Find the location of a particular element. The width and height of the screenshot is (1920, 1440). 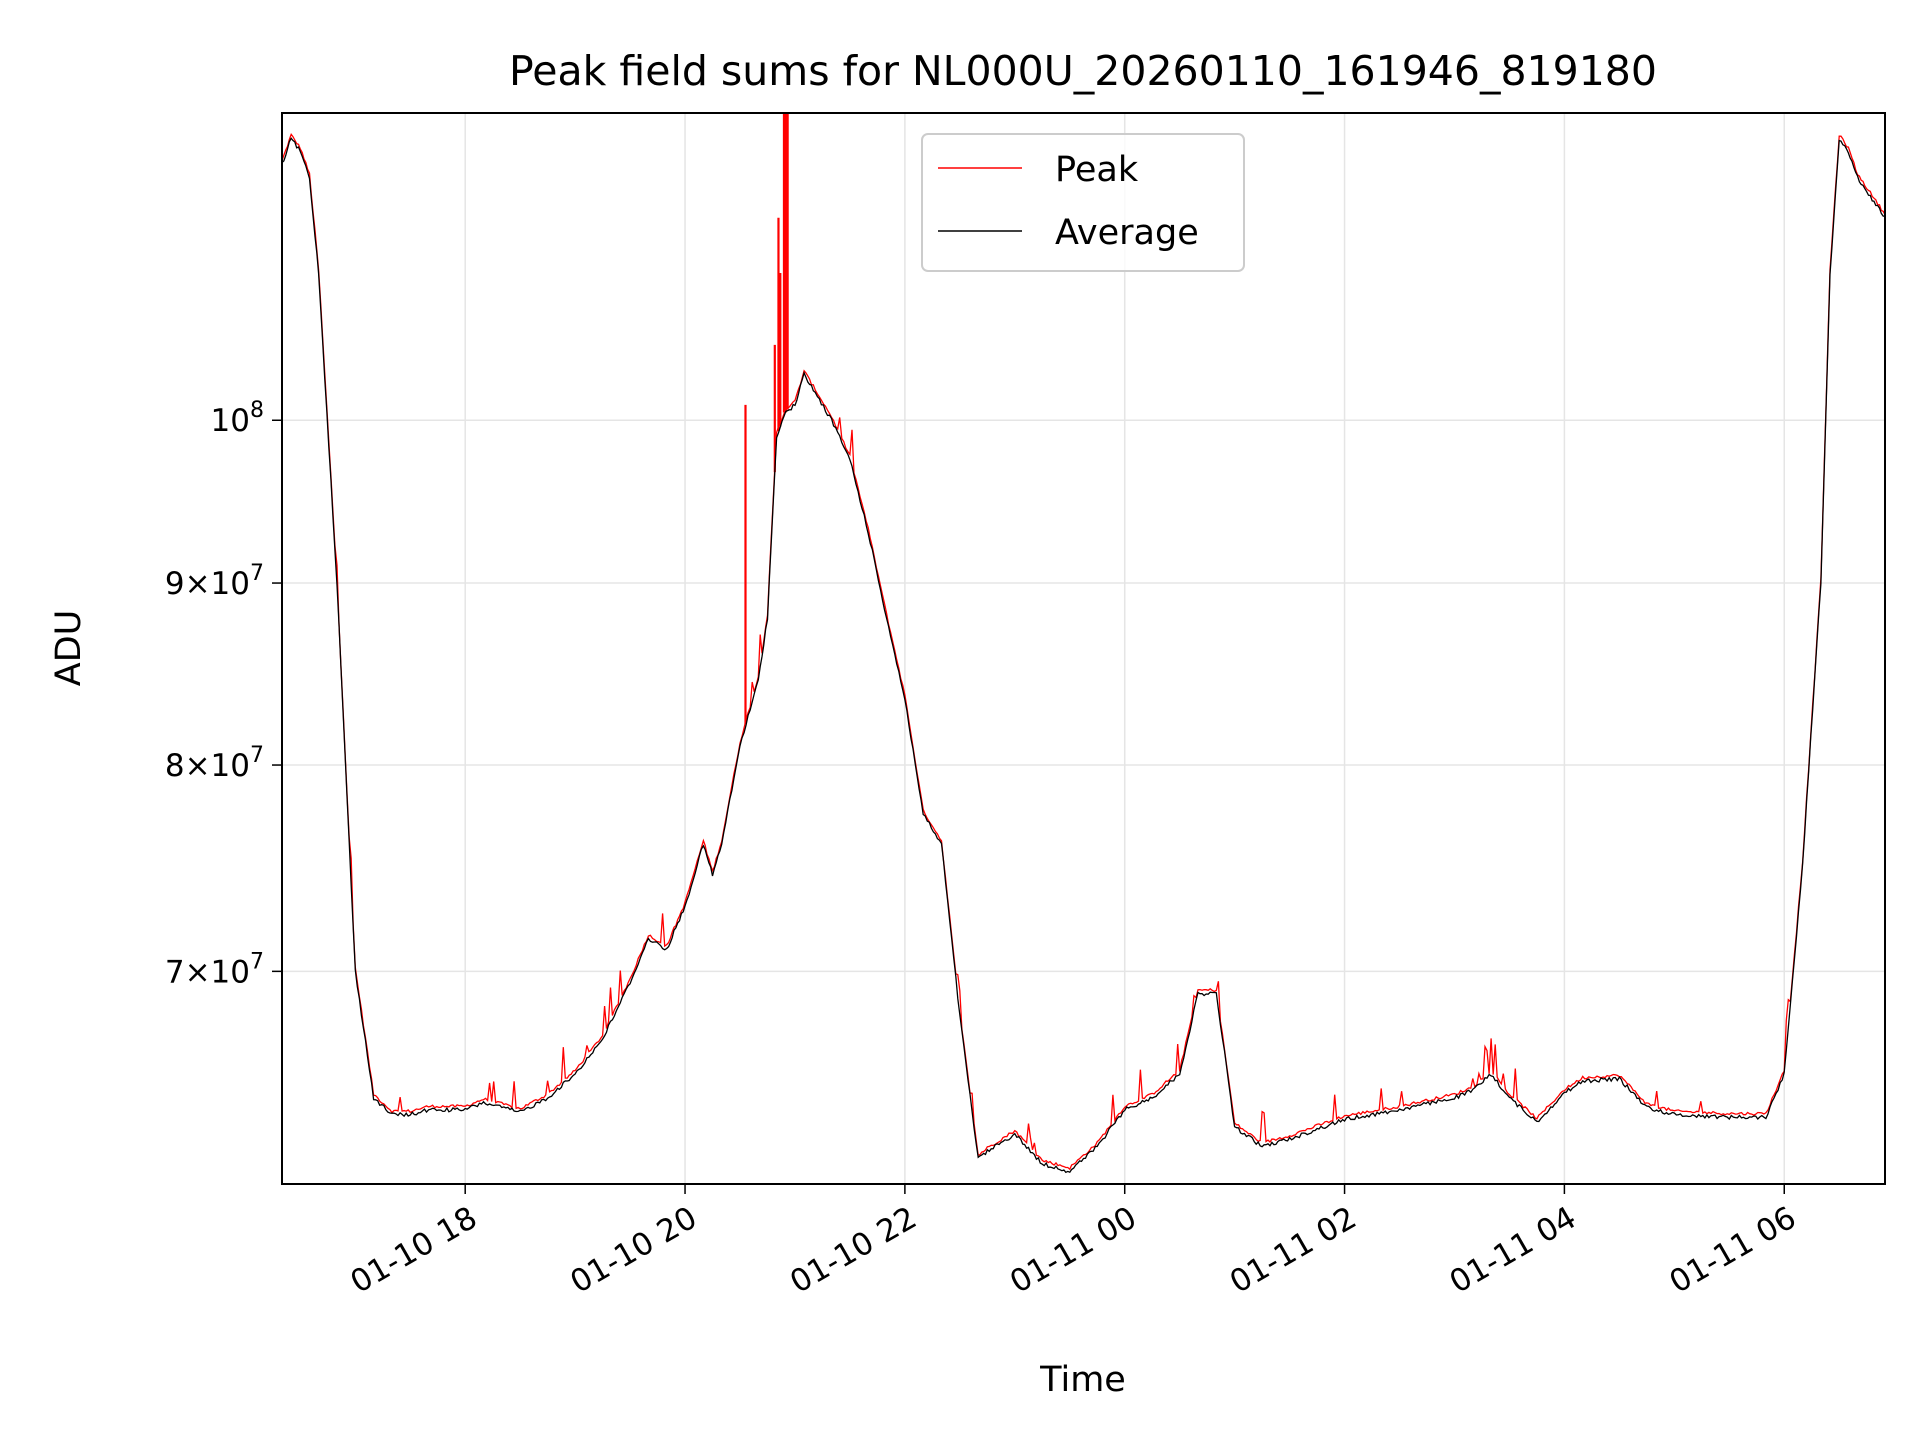

y-axis-ticks: 7×107 8×107 9×107 108 is located at coordinates (223, 694).